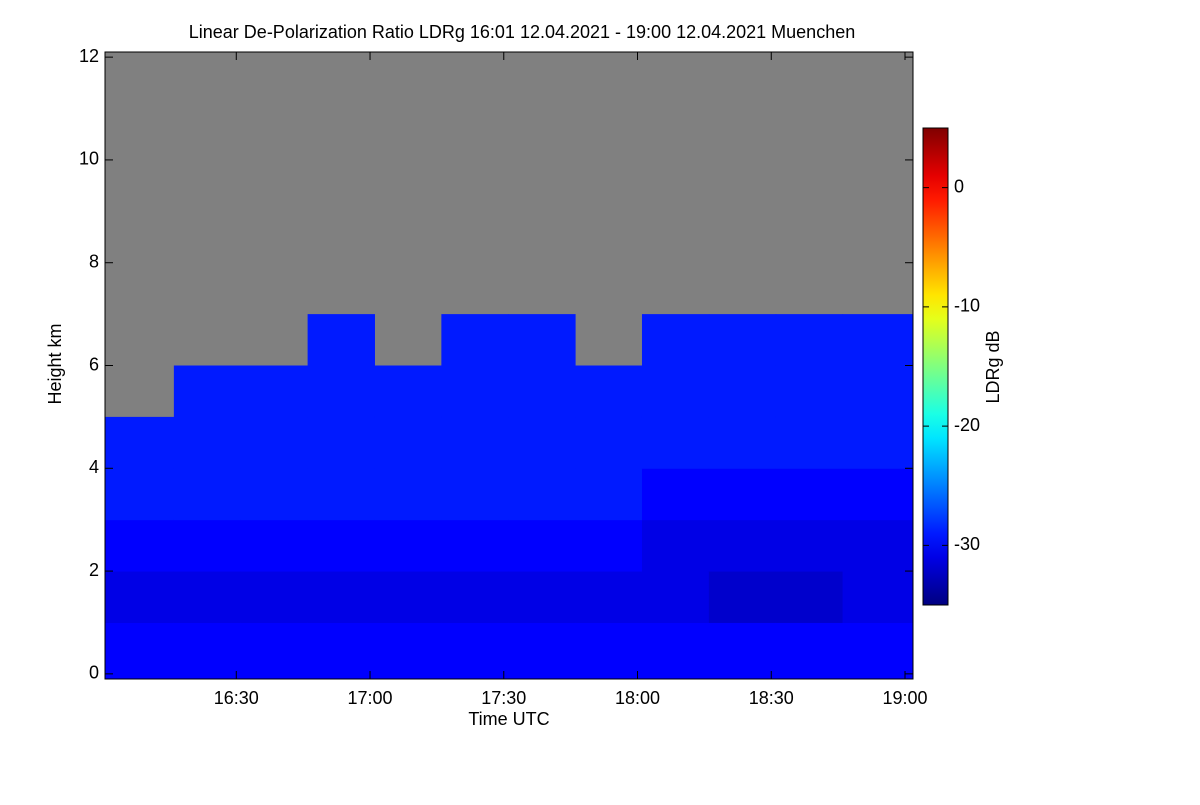 The image size is (1200, 805). I want to click on y-tick-label: 12, so click(89, 56).